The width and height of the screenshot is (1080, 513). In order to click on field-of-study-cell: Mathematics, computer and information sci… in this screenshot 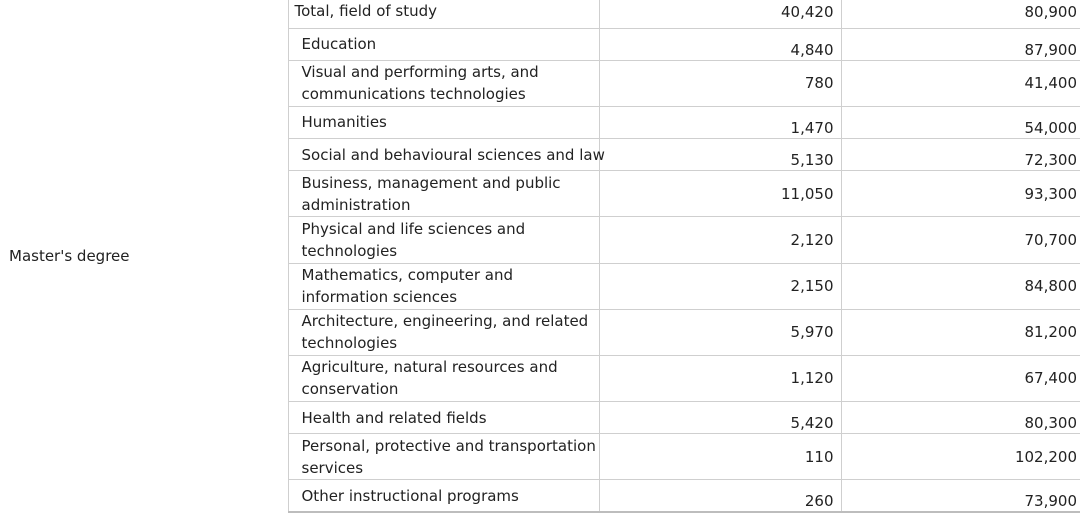, I will do `click(443, 286)`.